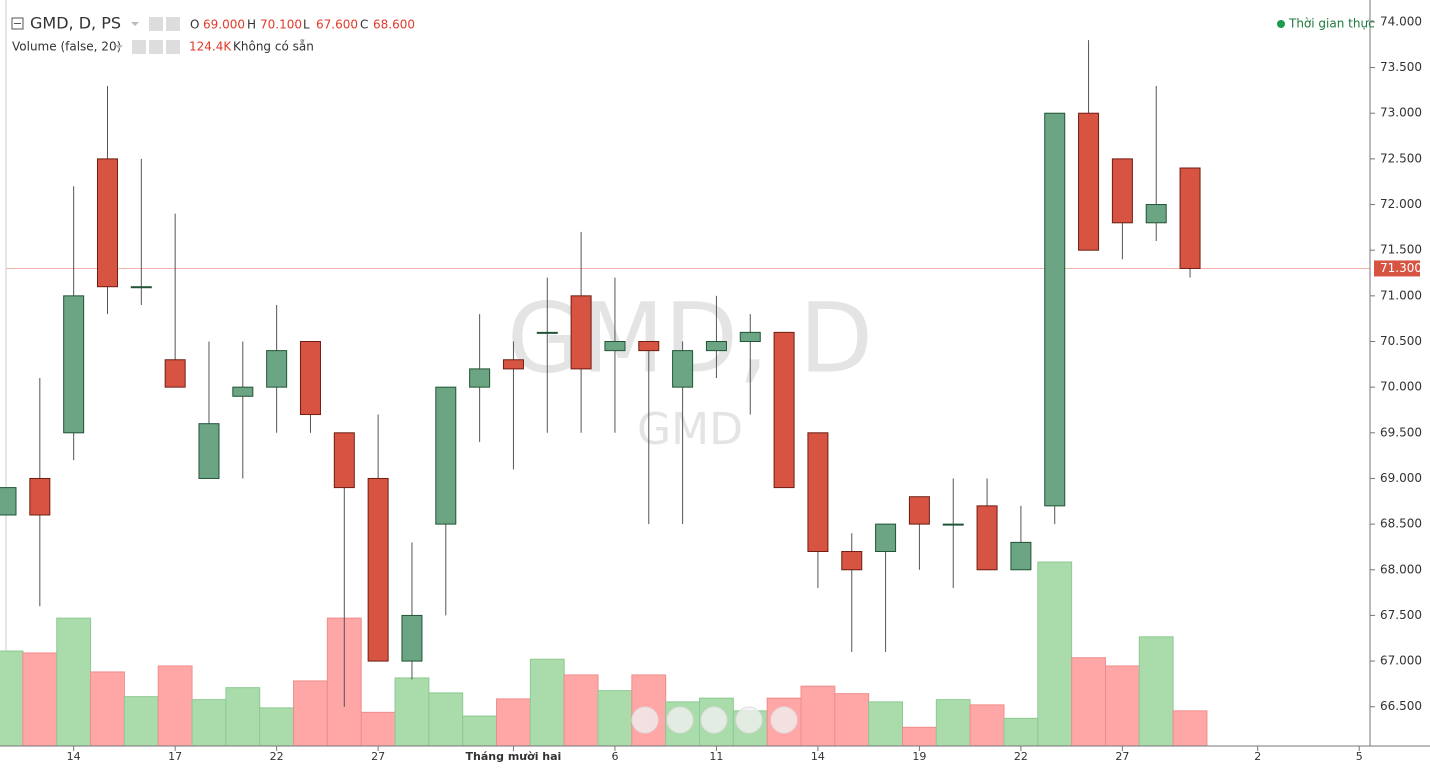 Image resolution: width=1430 pixels, height=776 pixels. I want to click on status-dot, so click(1281, 24).